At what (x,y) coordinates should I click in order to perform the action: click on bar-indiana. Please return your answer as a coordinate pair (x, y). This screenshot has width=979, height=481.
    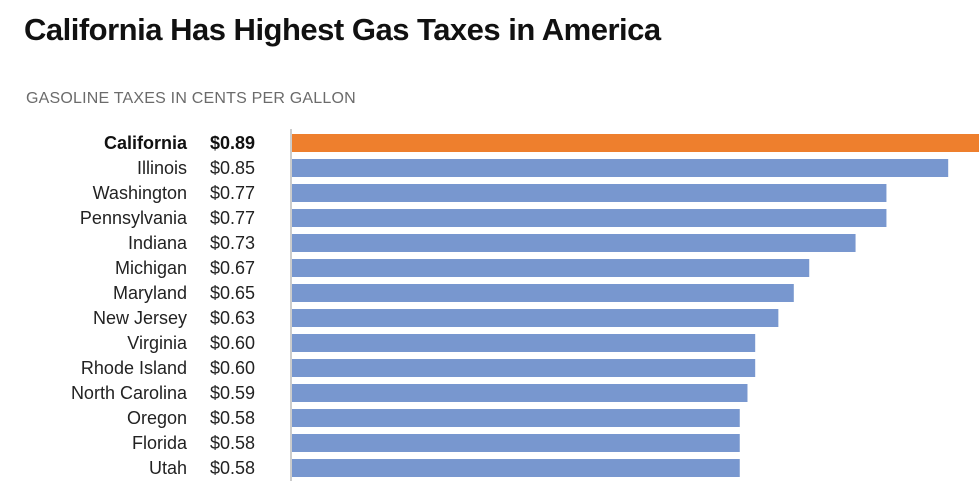
    Looking at the image, I should click on (574, 243).